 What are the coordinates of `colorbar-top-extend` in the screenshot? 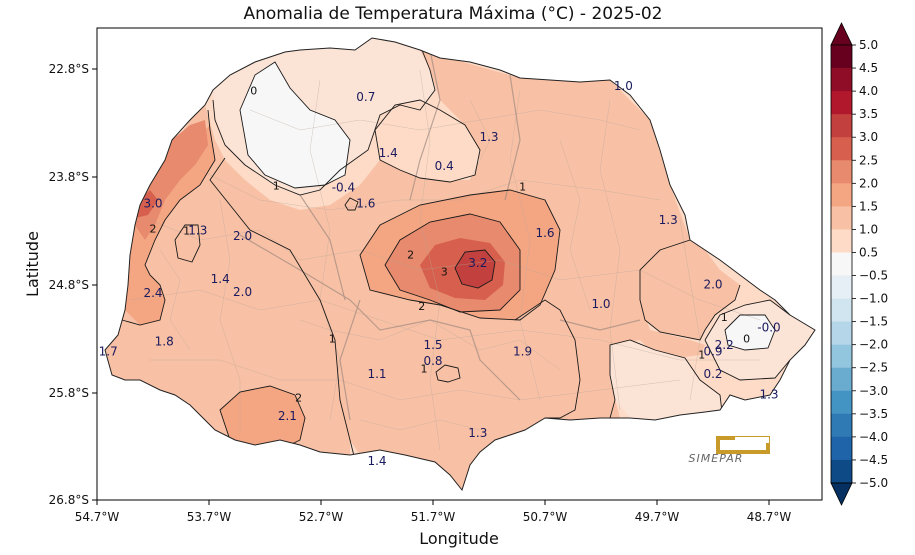 It's located at (841, 34).